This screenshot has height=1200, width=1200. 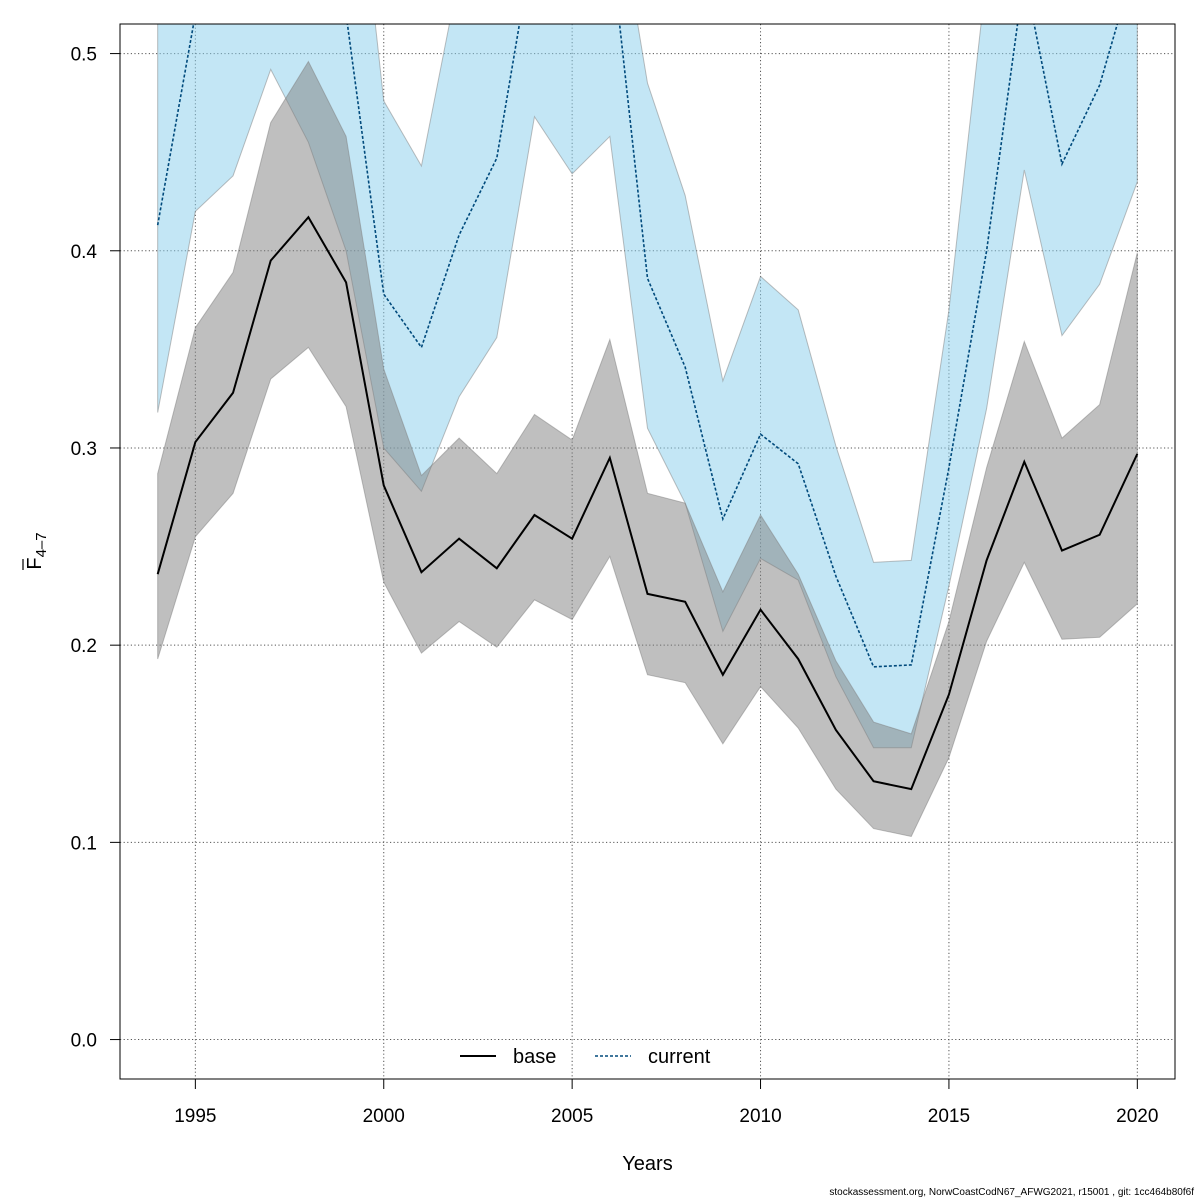 What do you see at coordinates (585, 1057) in the screenshot?
I see `legend: base current` at bounding box center [585, 1057].